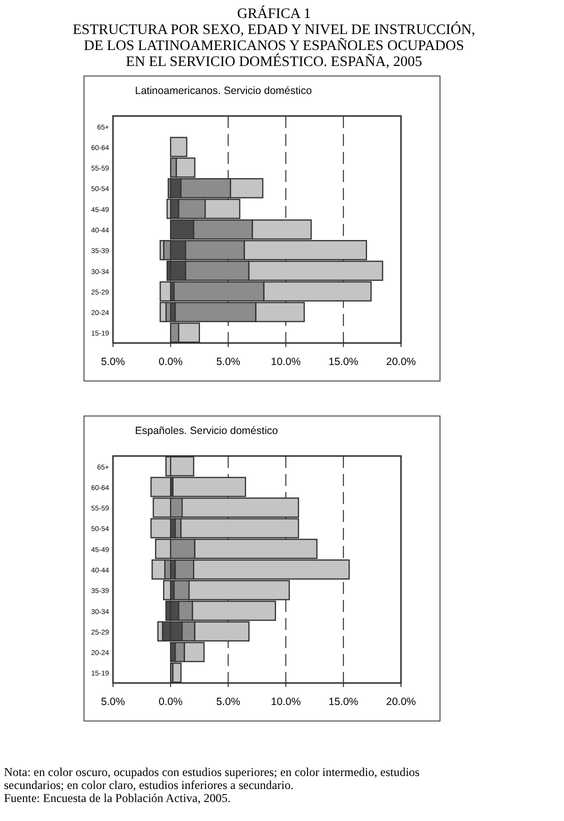  Describe the element at coordinates (223, 91) in the screenshot. I see `chart-subtitle: Latinoamericanos. Servicio doméstico` at that location.